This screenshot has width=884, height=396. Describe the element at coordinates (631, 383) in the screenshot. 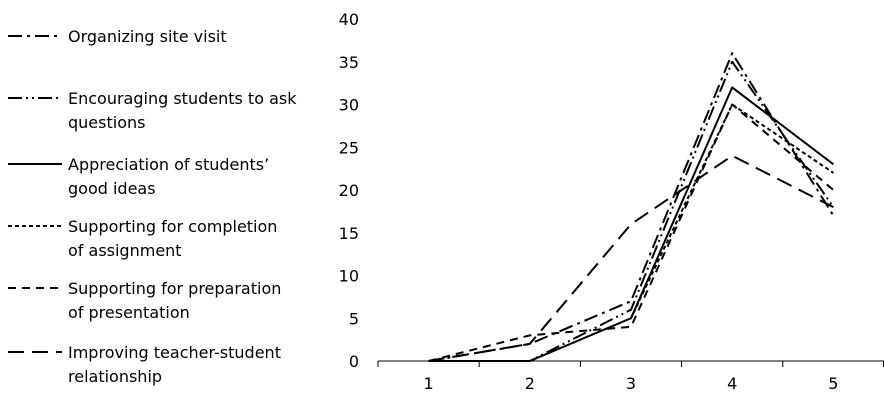

I see `x-tick-label: 3` at that location.